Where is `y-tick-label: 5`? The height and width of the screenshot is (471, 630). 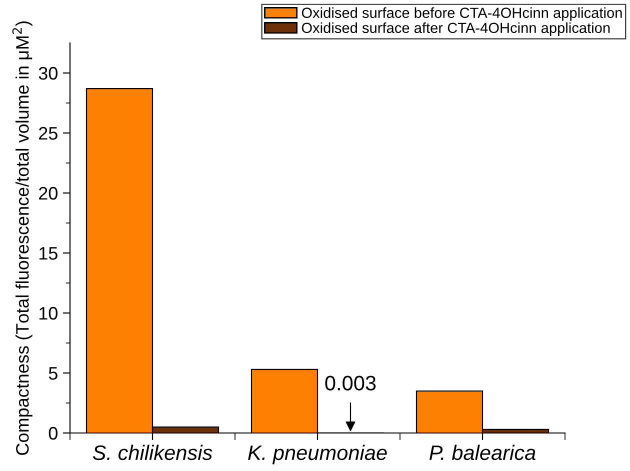
y-tick-label: 5 is located at coordinates (53, 373).